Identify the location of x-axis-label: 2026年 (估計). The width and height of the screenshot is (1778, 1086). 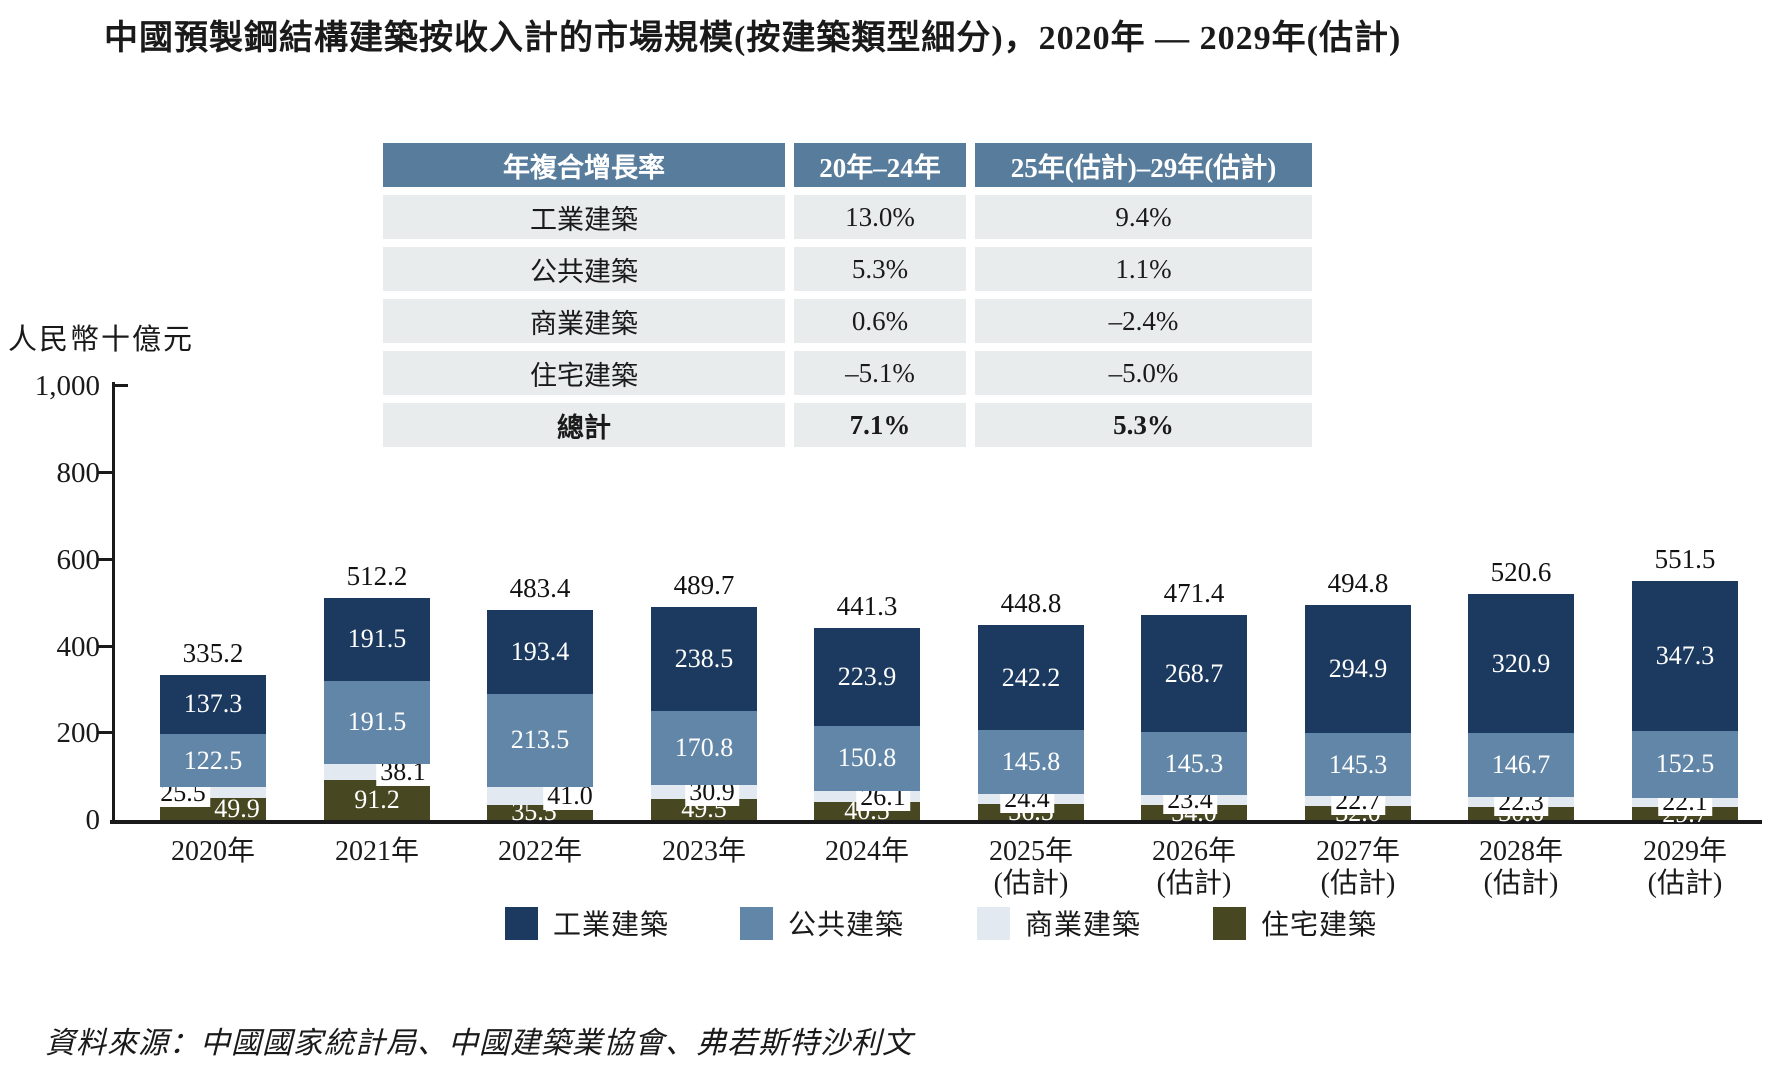
(1194, 867).